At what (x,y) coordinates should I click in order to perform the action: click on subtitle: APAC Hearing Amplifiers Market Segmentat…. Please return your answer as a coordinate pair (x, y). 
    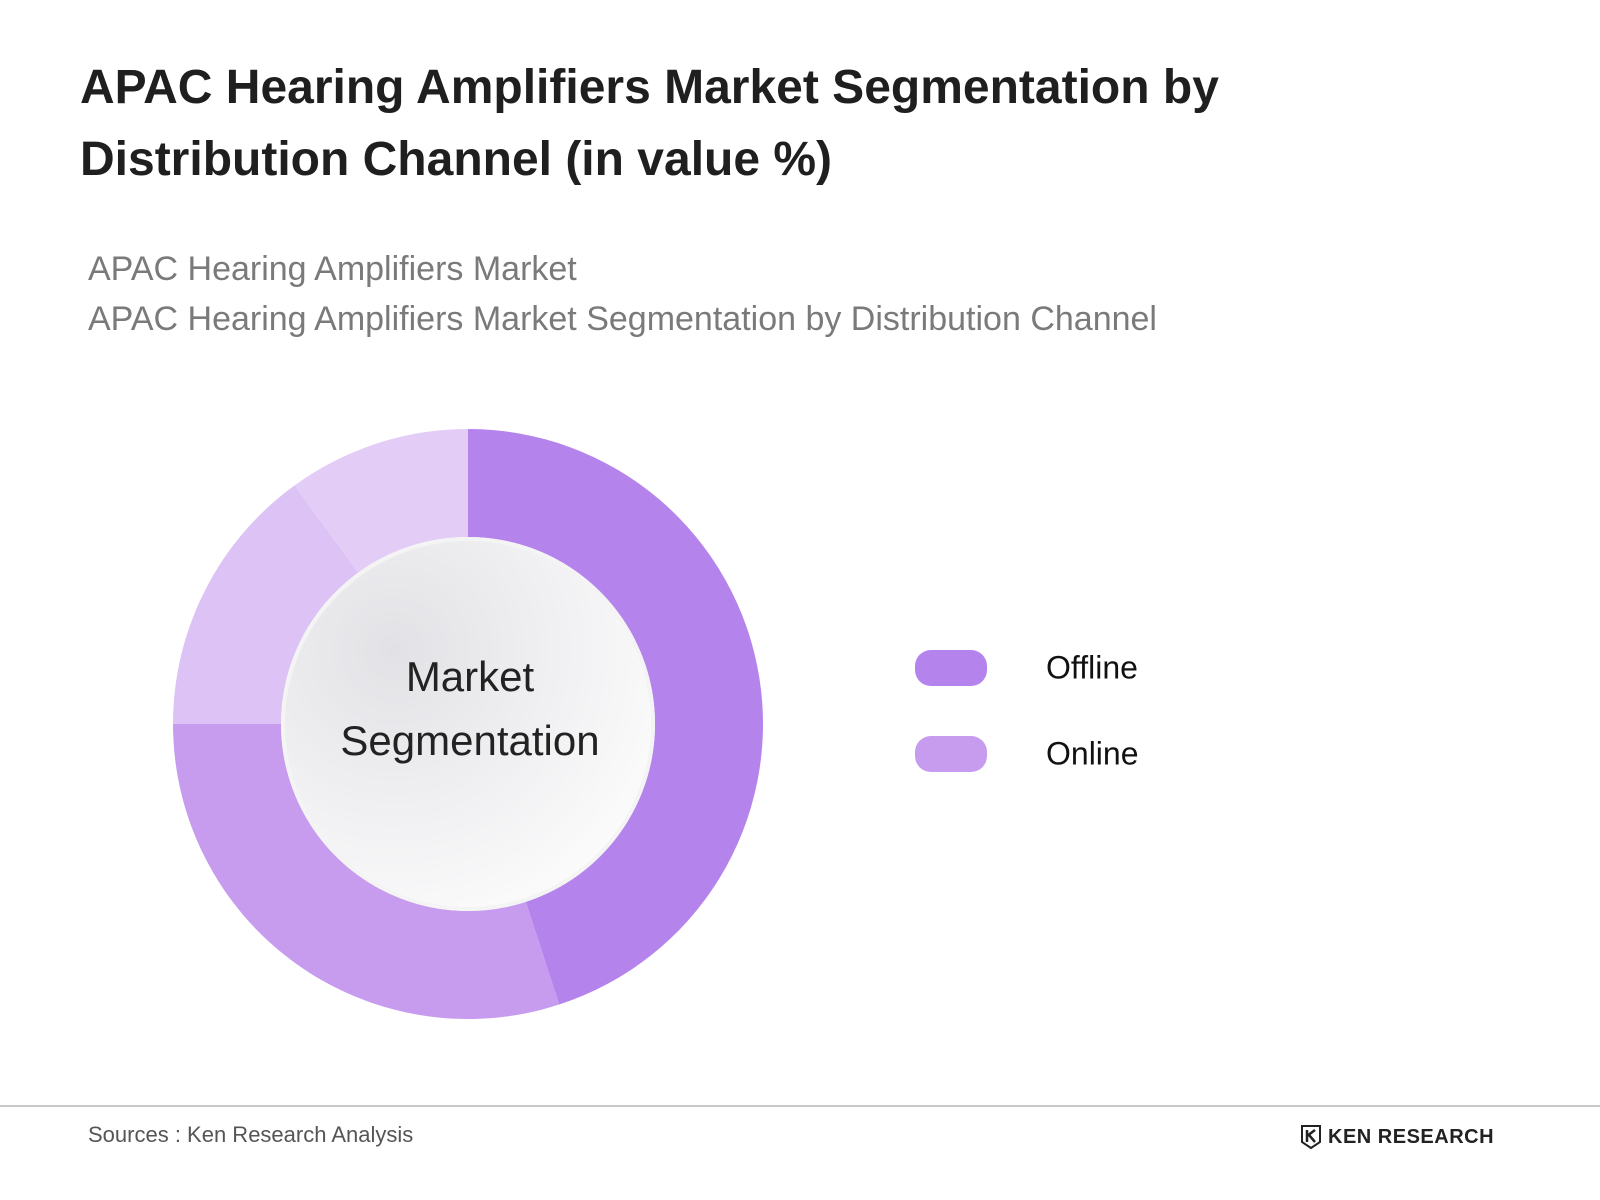
    Looking at the image, I should click on (622, 319).